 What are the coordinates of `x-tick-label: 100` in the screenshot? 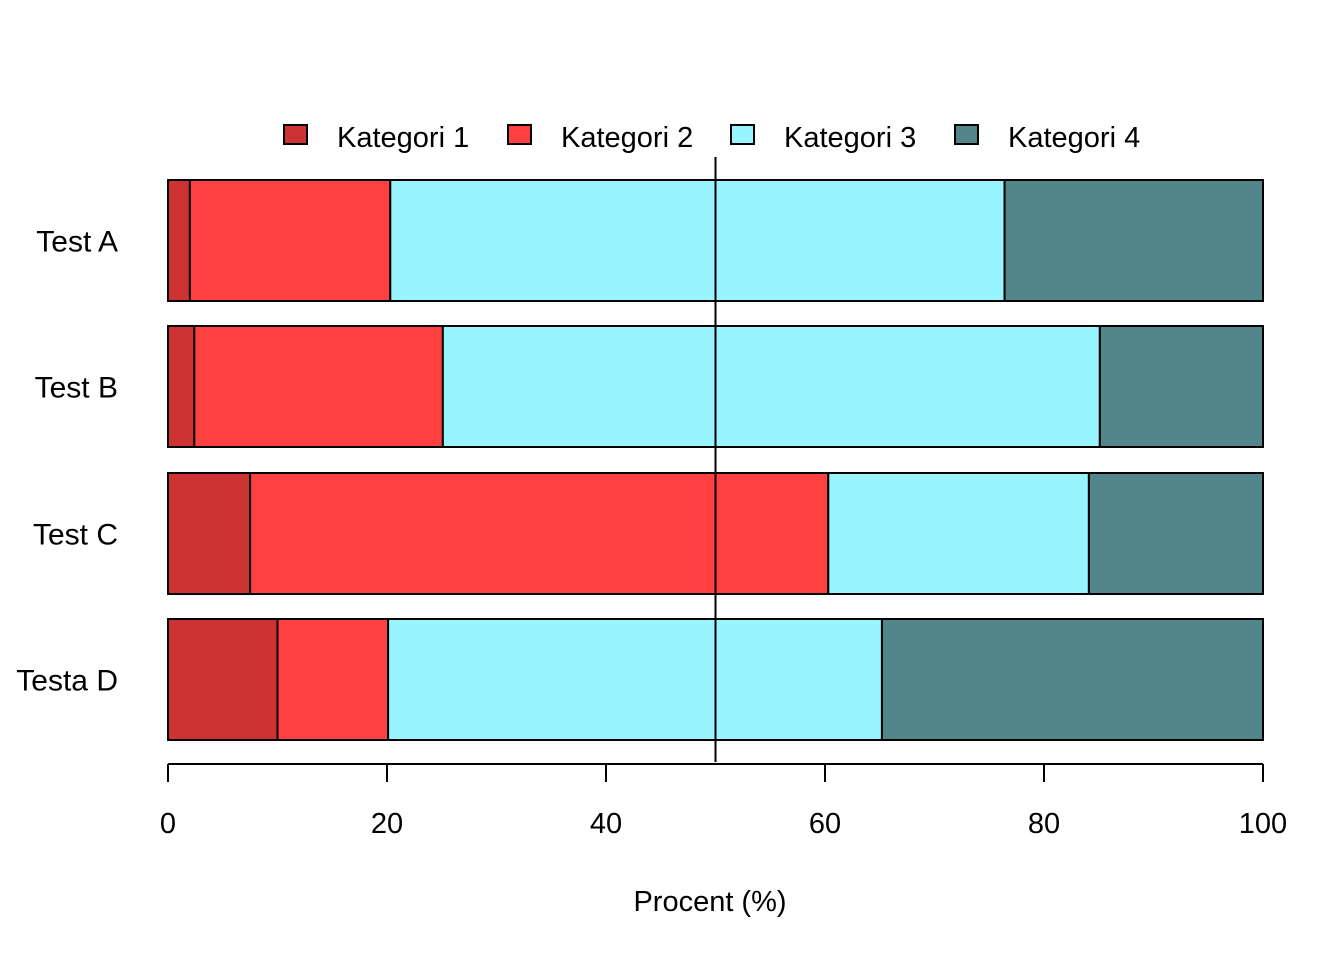 It's located at (1263, 824).